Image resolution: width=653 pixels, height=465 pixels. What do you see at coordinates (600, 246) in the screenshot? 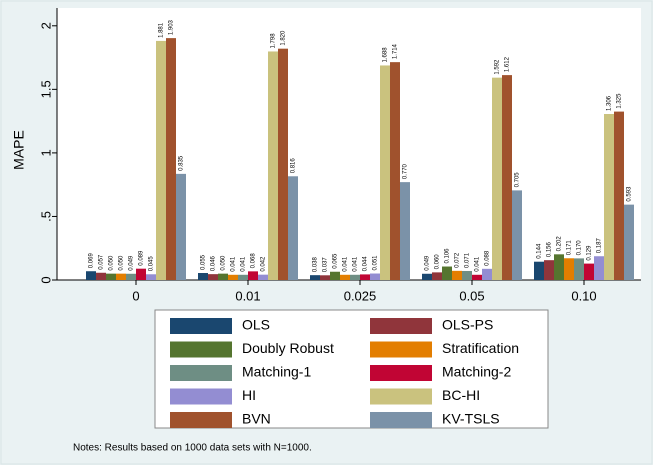
I see `data-label: 0.187` at bounding box center [600, 246].